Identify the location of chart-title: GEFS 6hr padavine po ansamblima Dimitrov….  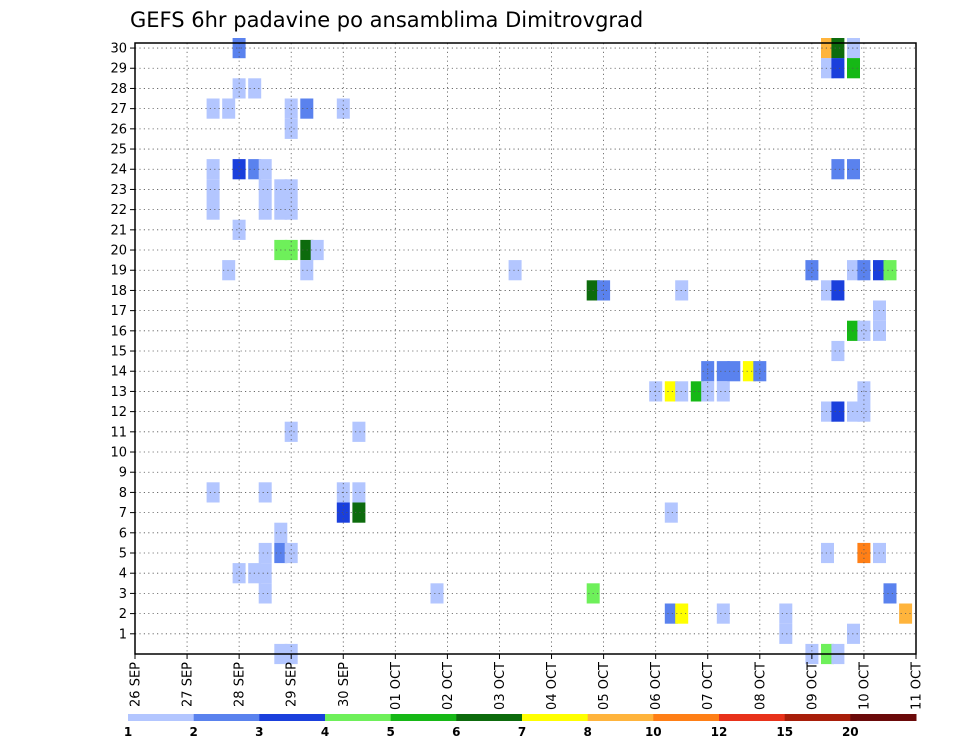
(386, 20).